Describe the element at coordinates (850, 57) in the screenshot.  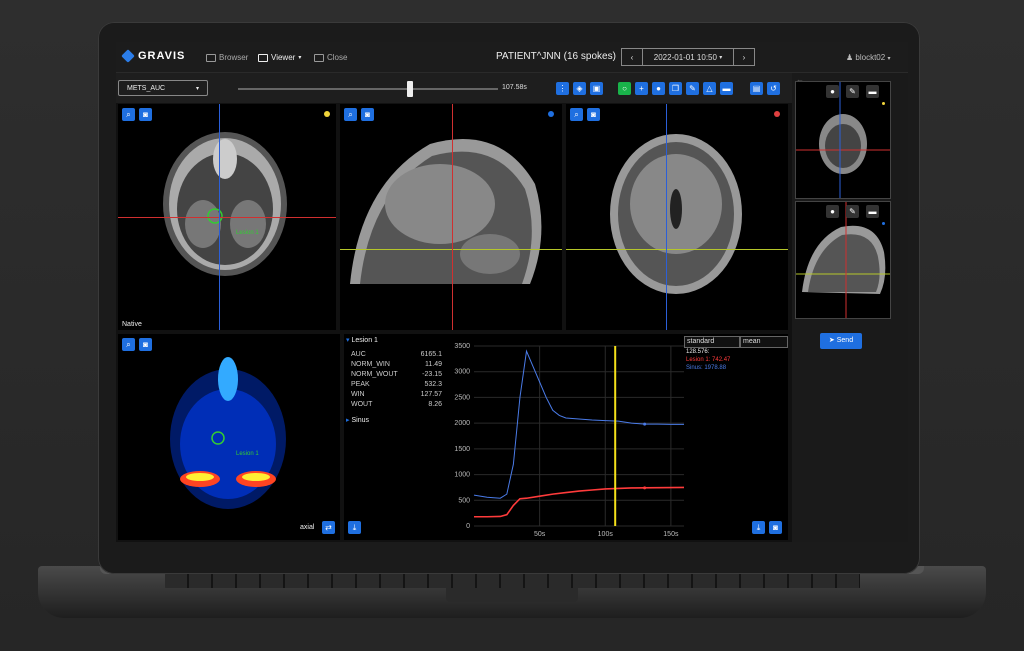
I see `user-icon: ♟` at that location.